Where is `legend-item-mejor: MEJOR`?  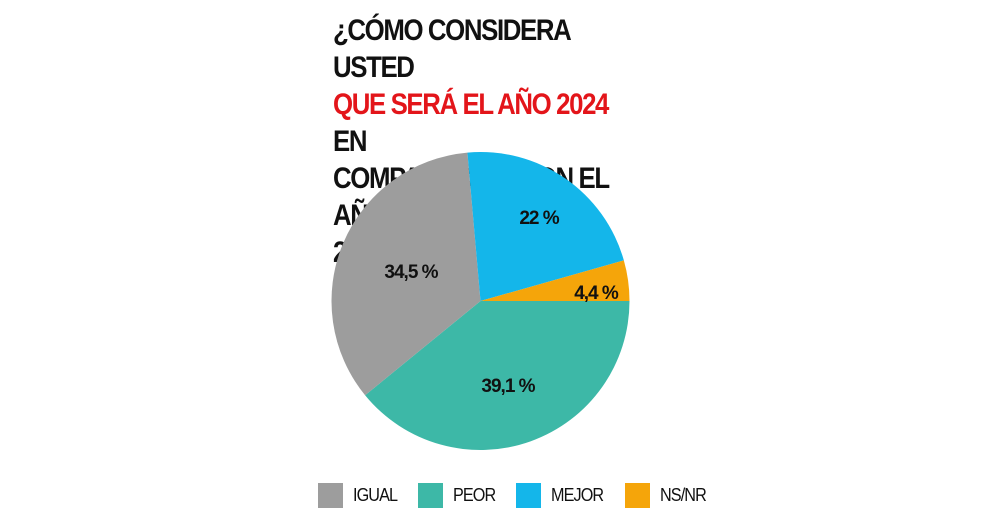 legend-item-mejor: MEJOR is located at coordinates (562, 495).